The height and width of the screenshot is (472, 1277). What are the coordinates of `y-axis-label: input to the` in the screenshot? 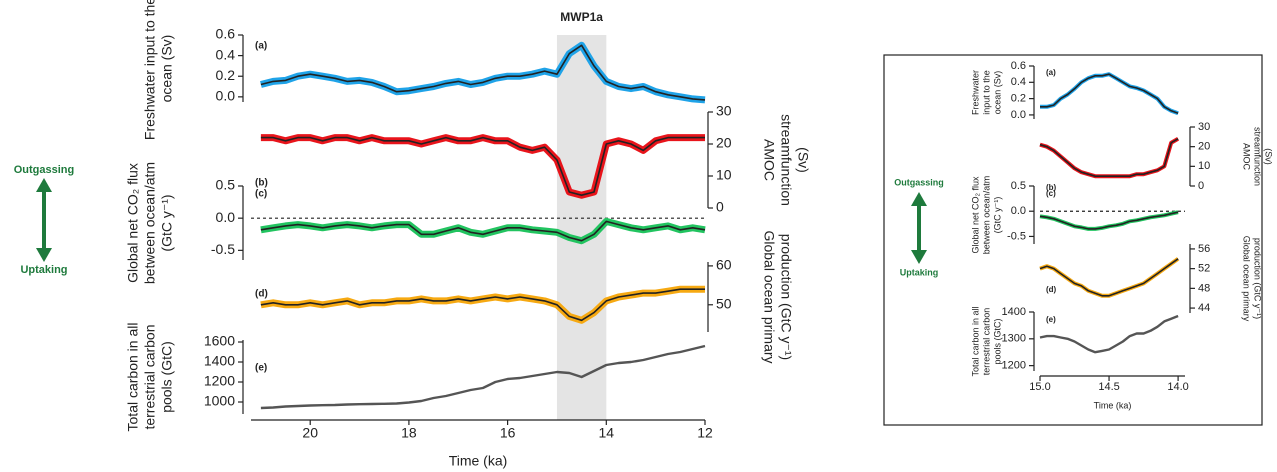 It's located at (986, 92).